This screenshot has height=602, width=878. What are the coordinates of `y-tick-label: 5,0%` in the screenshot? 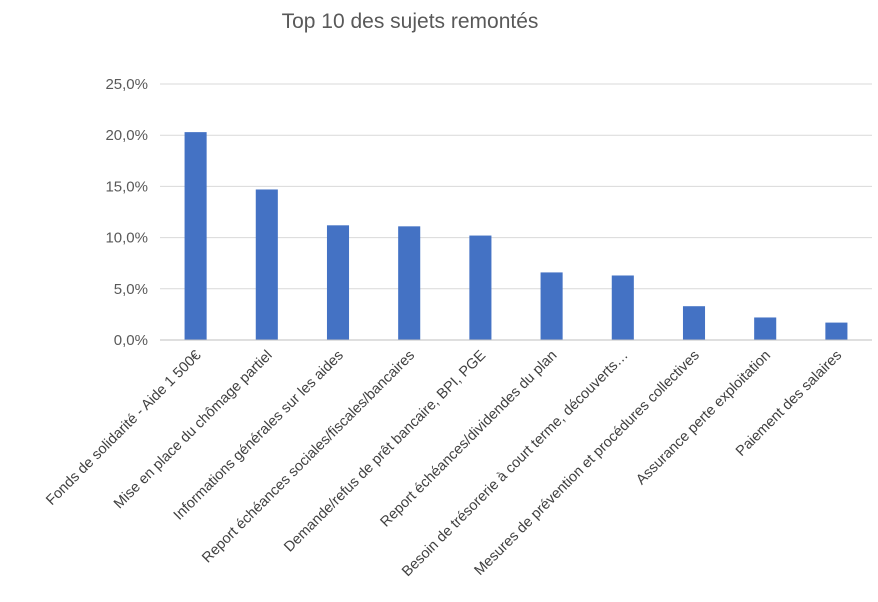 It's located at (131, 289).